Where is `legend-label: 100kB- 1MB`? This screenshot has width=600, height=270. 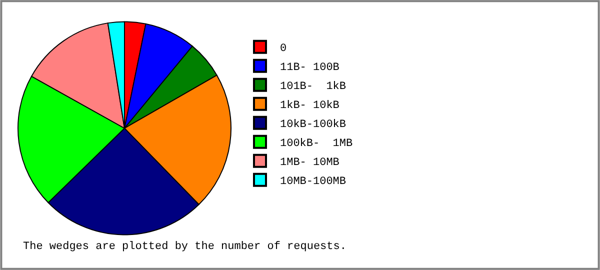 legend-label: 100kB- 1MB is located at coordinates (317, 144).